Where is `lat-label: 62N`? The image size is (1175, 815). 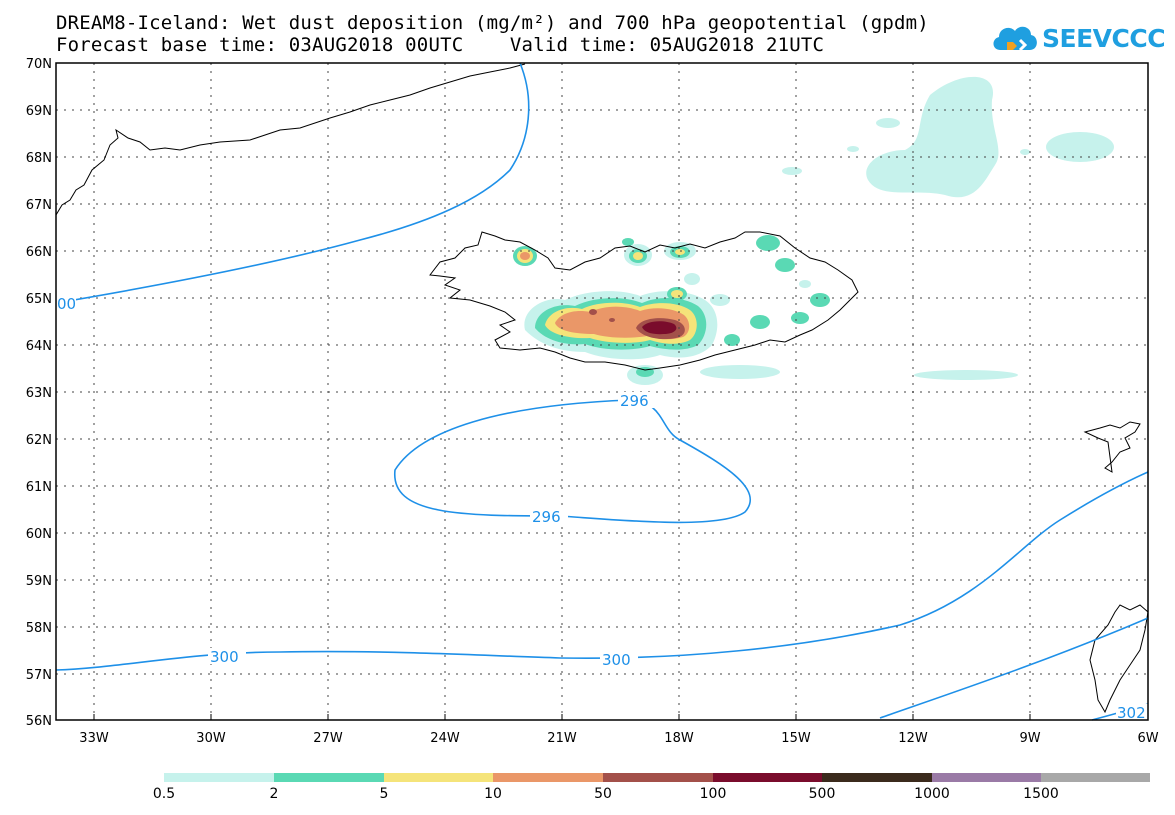 lat-label: 62N is located at coordinates (39, 440).